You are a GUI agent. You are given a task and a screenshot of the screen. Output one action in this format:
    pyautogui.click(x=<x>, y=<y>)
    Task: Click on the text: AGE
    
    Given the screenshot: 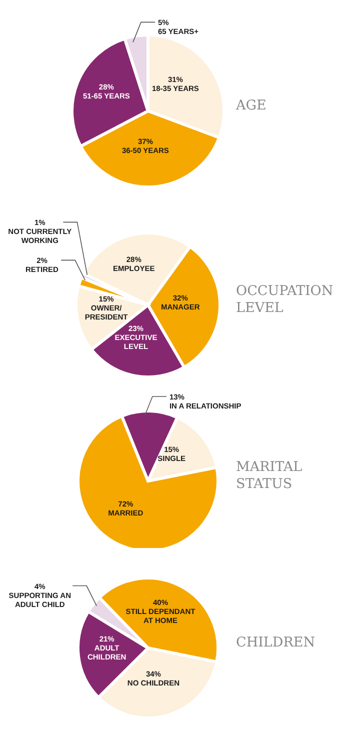 What is the action you would take?
    pyautogui.click(x=252, y=106)
    